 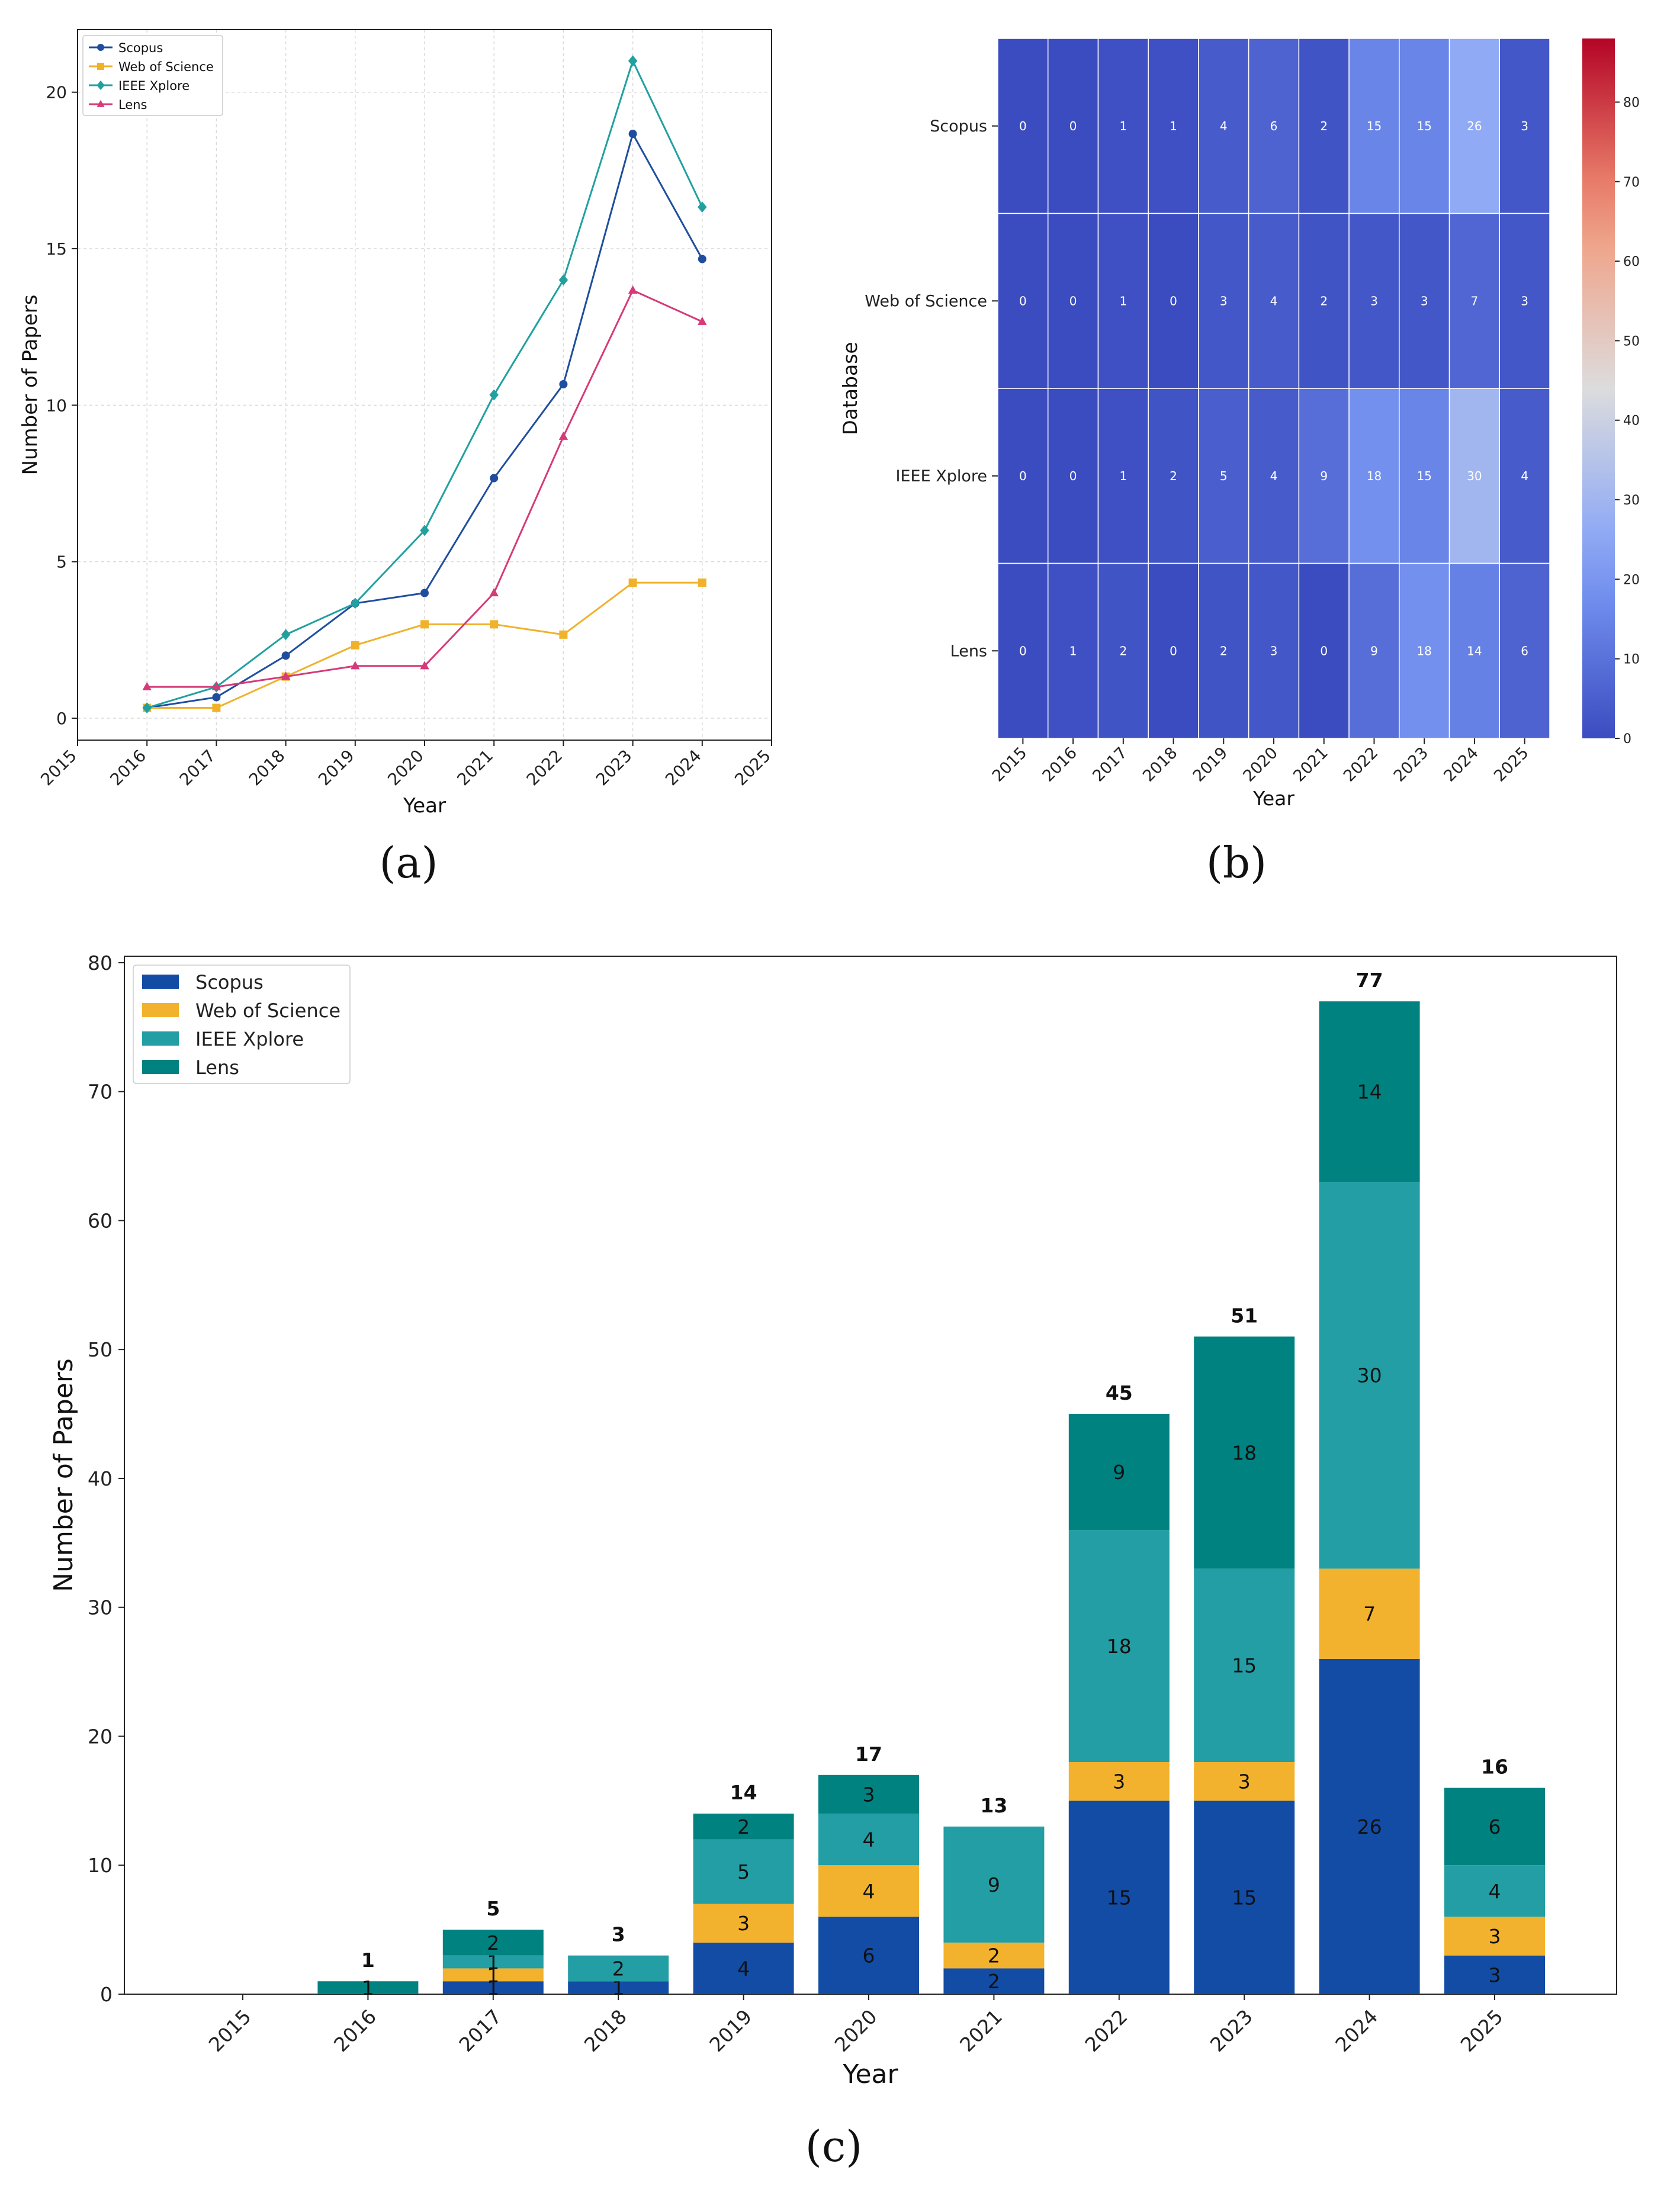 What do you see at coordinates (56, 249) in the screenshot?
I see `y-tick-label: 15` at bounding box center [56, 249].